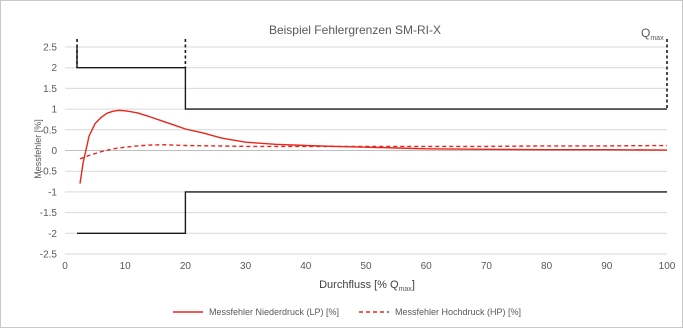 The image size is (683, 329). Describe the element at coordinates (306, 266) in the screenshot. I see `x-tick-label: 40` at that location.